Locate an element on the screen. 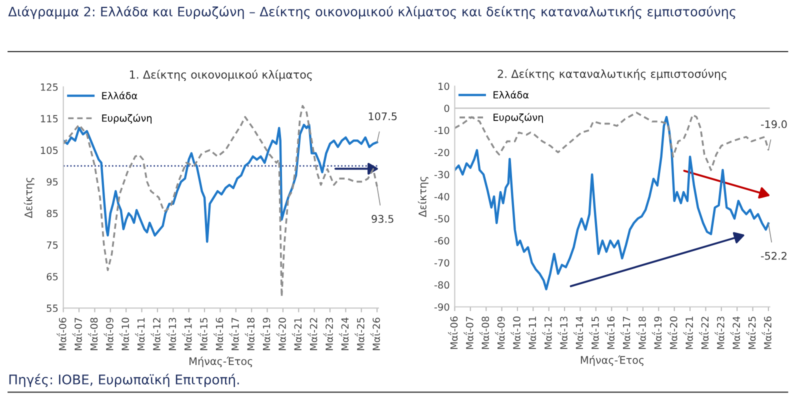 Image resolution: width=812 pixels, height=397 pixels. y-tick-label: 75 is located at coordinates (52, 245).